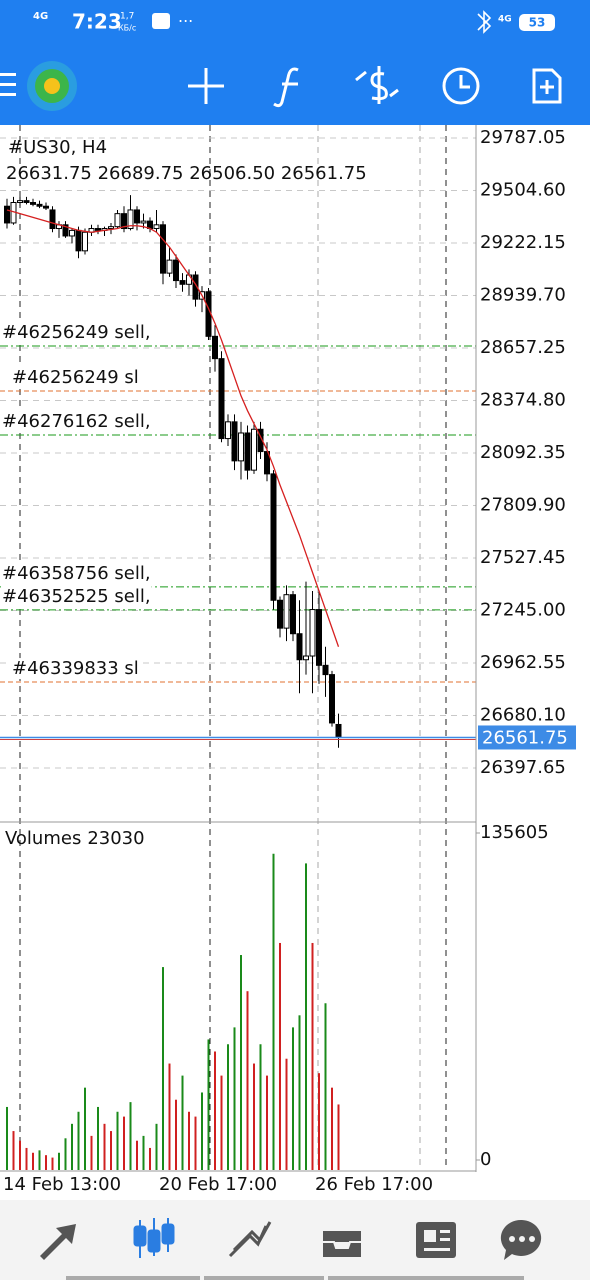  I want to click on order-label: #46256249 sl, so click(75, 377).